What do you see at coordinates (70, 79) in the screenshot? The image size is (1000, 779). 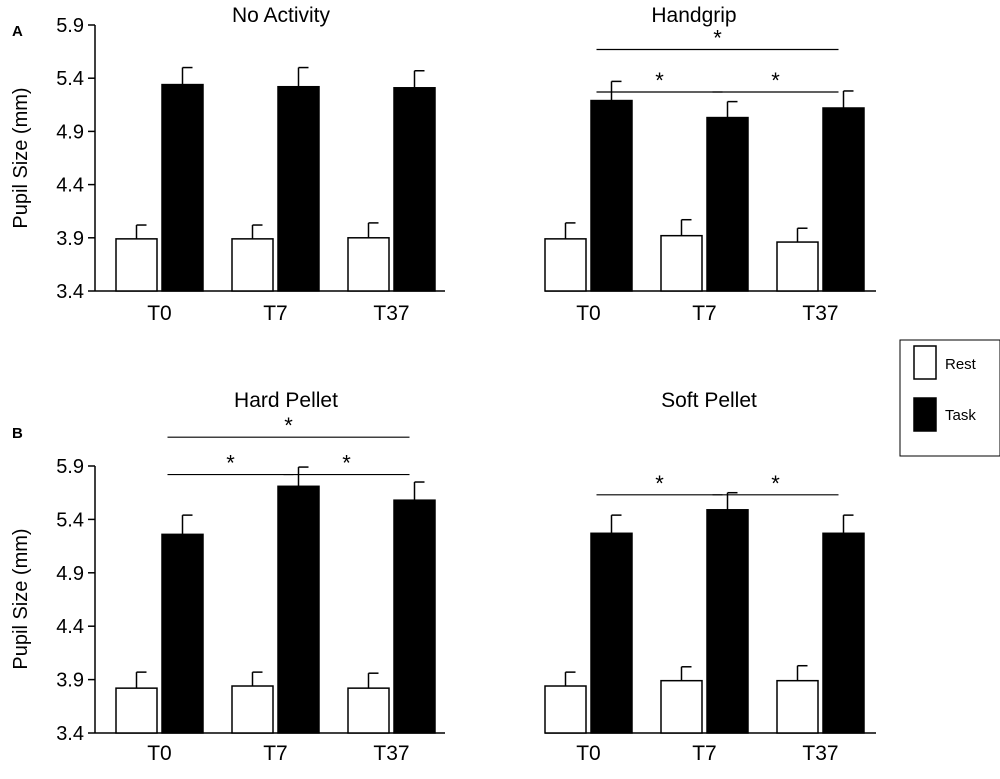 I see `p0-y-tick-label-4: 5.4` at bounding box center [70, 79].